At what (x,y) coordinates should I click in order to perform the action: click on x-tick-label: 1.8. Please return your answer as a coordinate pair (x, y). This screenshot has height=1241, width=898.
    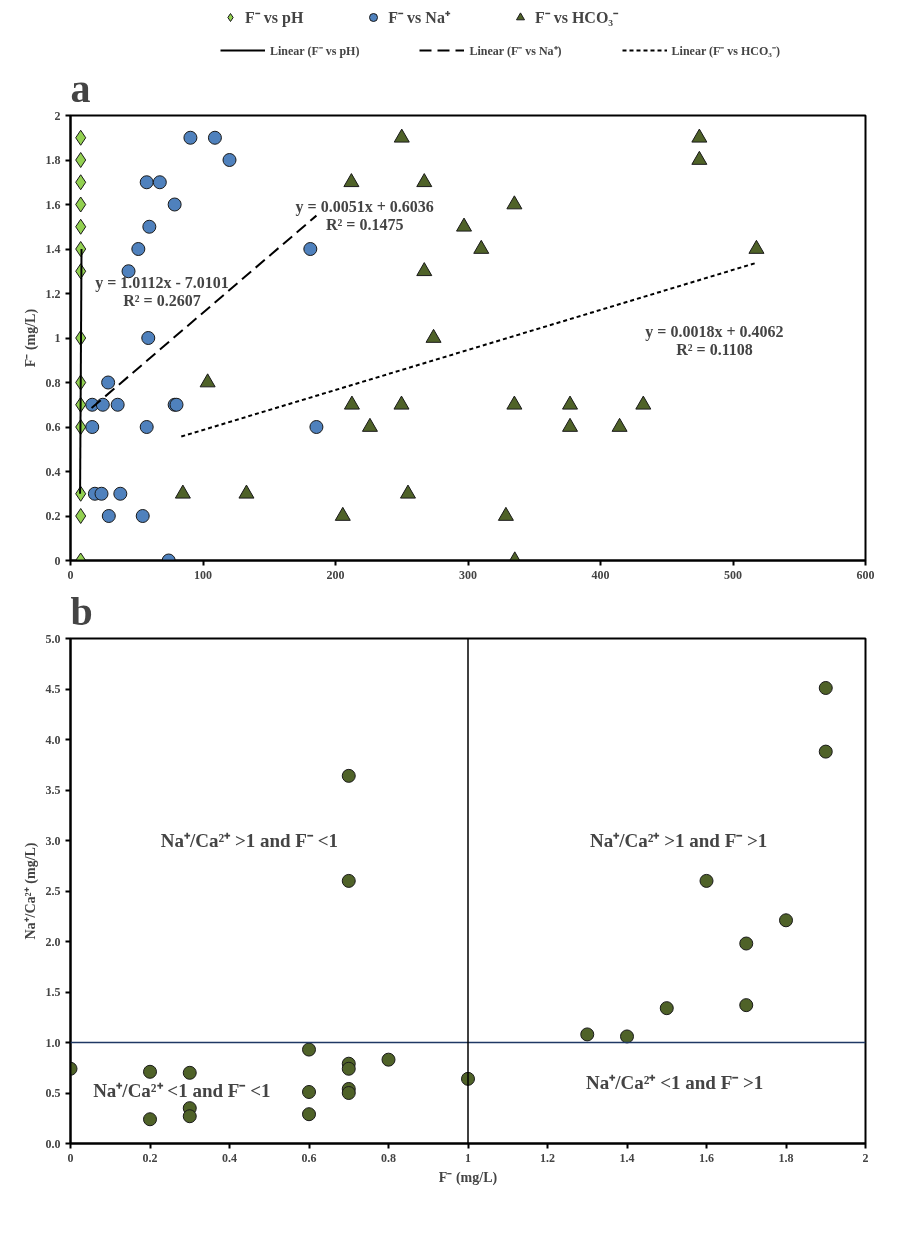
    Looking at the image, I should click on (786, 1157).